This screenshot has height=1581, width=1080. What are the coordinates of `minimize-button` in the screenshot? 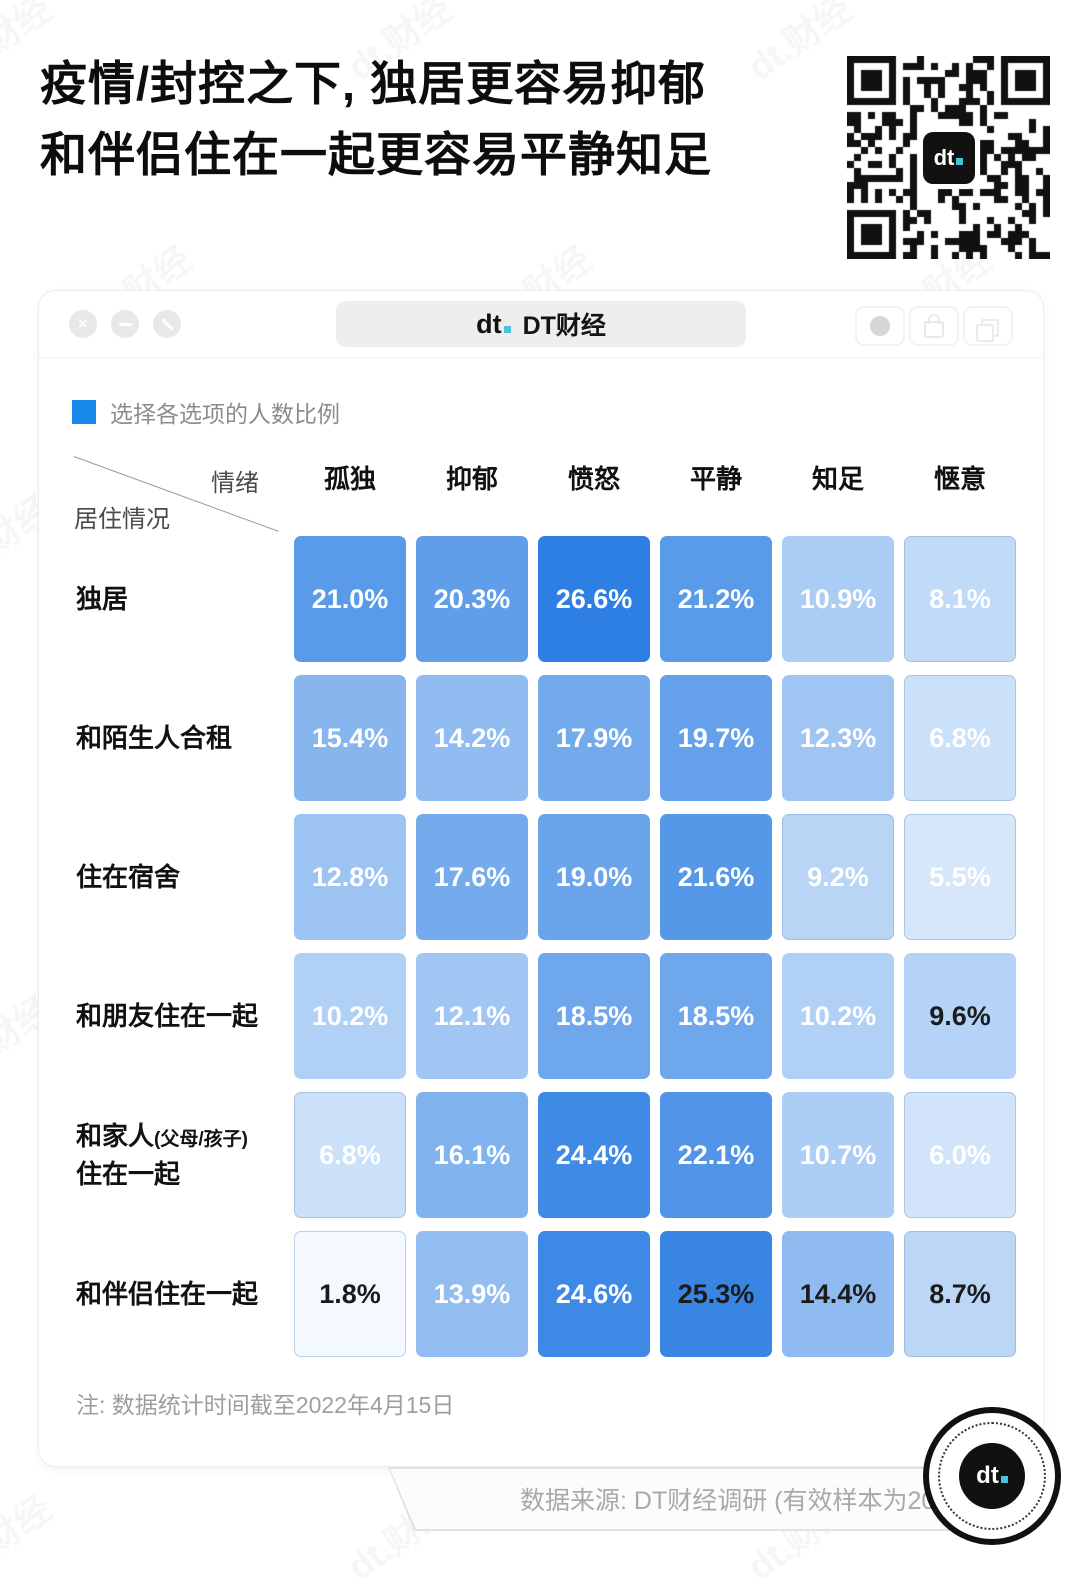 It's located at (125, 324).